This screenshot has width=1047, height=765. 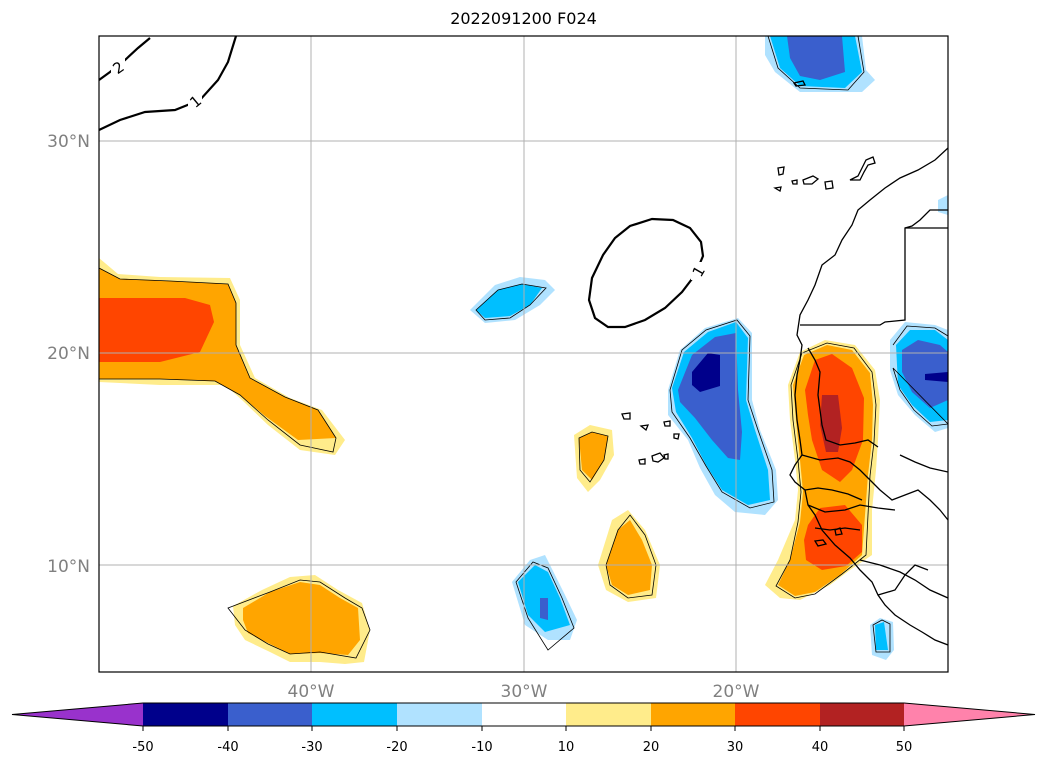 I want to click on colorbar-tick-label: -30, so click(x=311, y=747).